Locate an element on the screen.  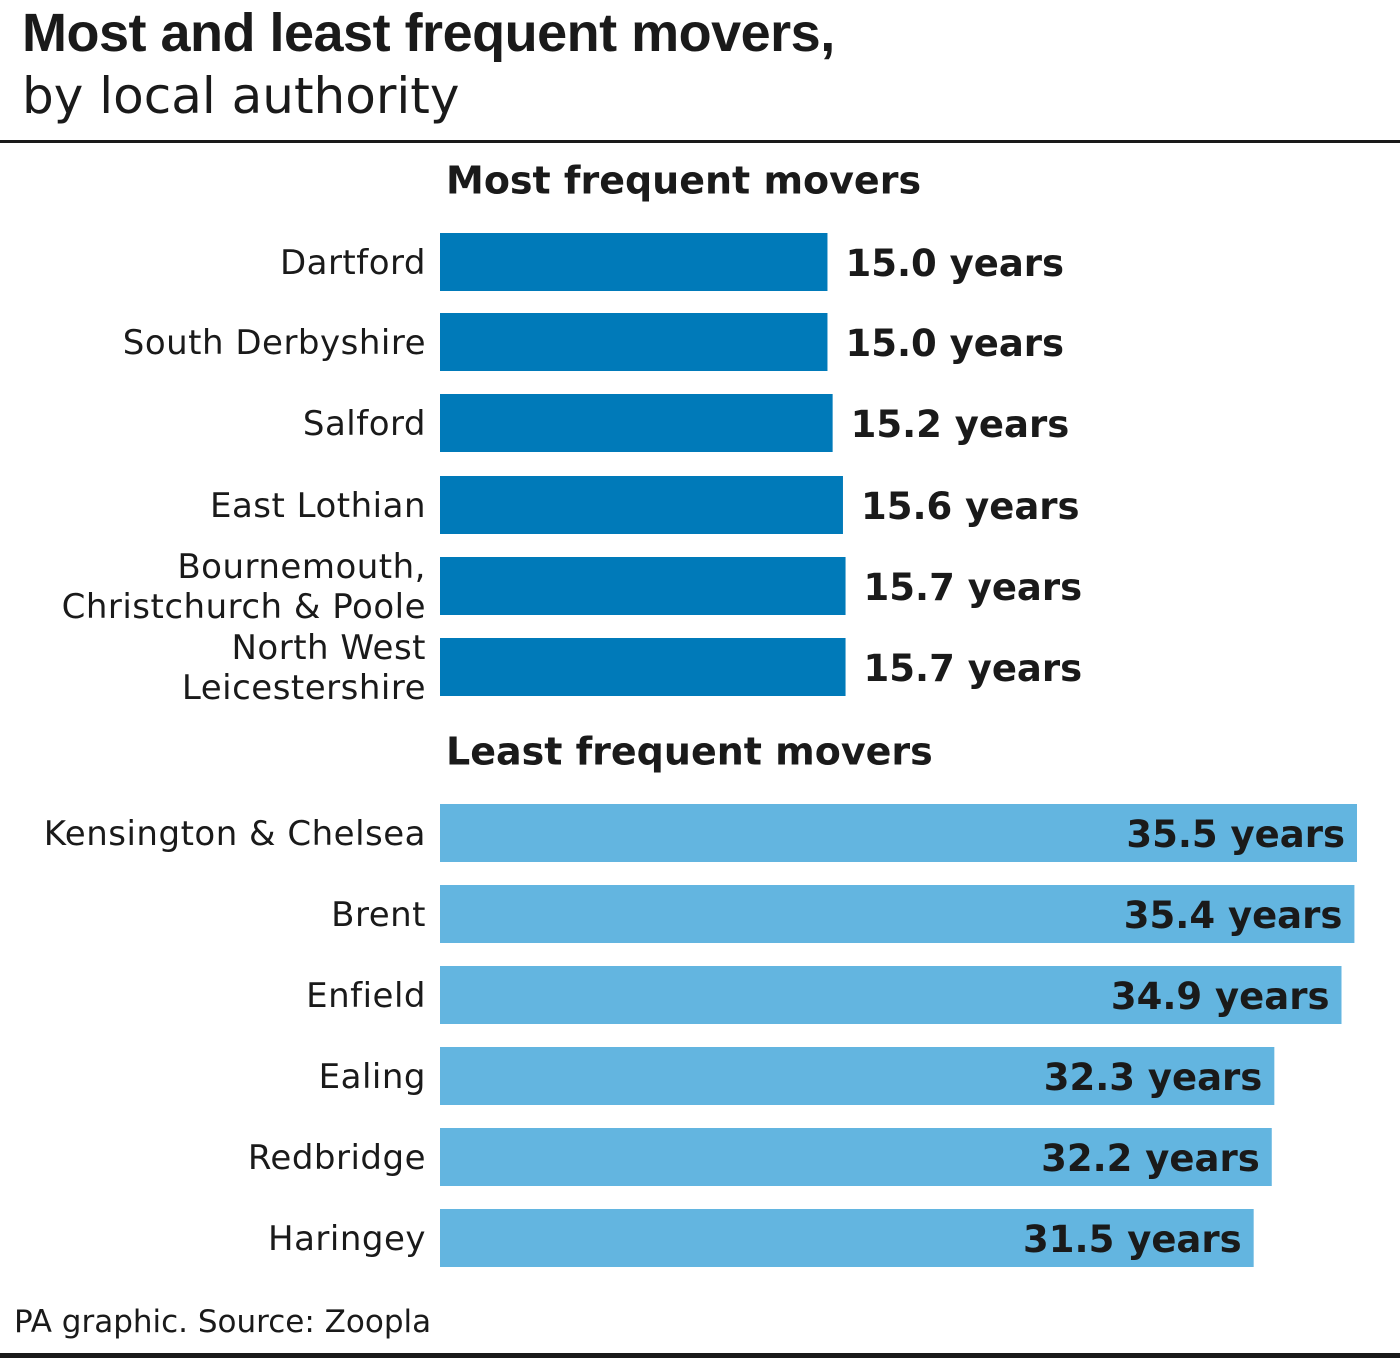
least-value-label: 35.4 years is located at coordinates (1233, 915).